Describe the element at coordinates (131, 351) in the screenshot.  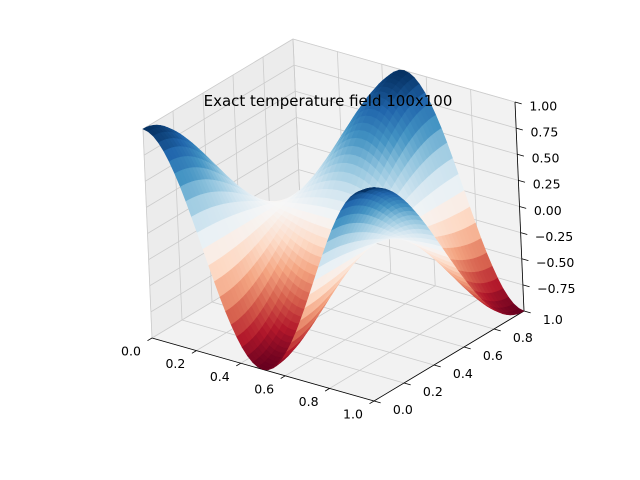
I see `x-tick-label: 0.0` at that location.